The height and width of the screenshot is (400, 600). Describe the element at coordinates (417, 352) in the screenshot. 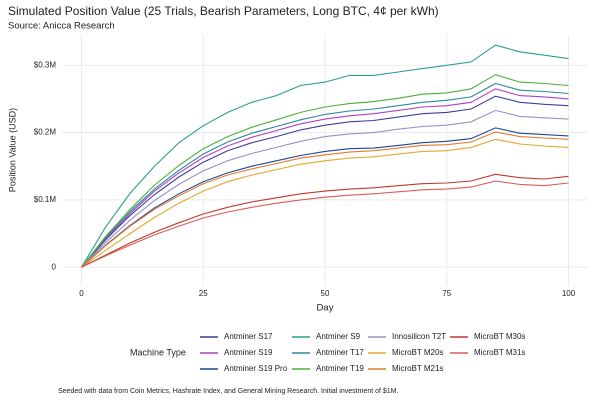

I see `legend-label: MicroBT M20s` at that location.